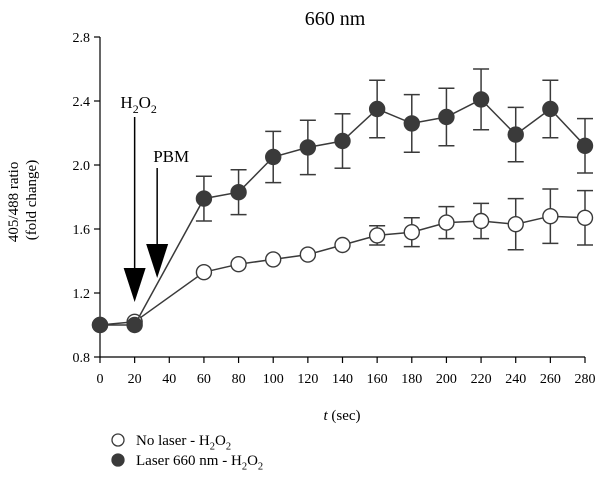  I want to click on annotation-0-label-part-2: O, so click(145, 102).